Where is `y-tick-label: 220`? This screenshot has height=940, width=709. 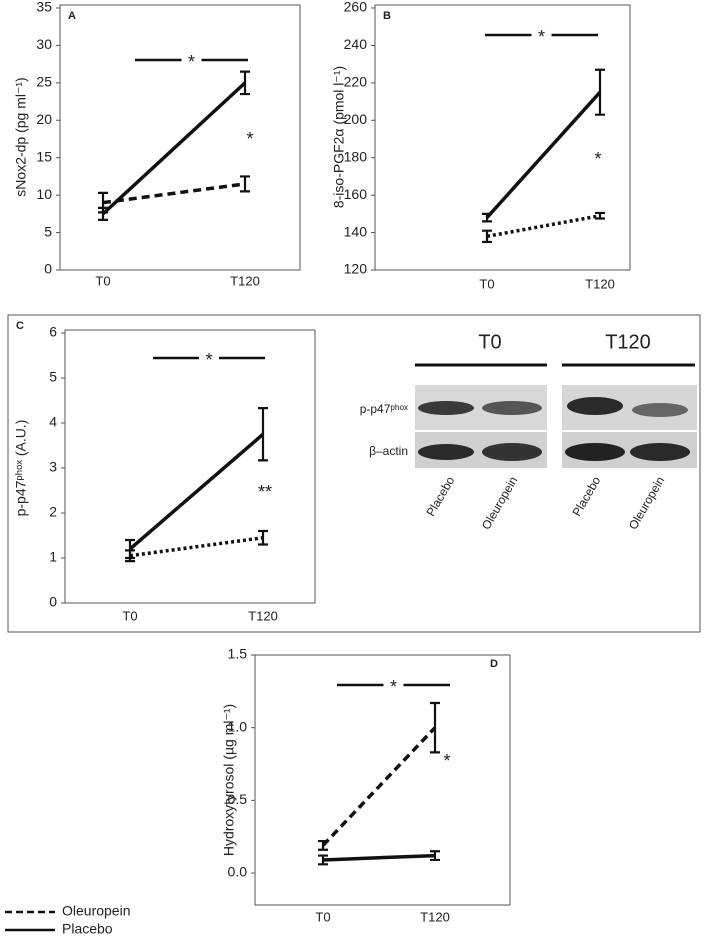
y-tick-label: 220 is located at coordinates (356, 82).